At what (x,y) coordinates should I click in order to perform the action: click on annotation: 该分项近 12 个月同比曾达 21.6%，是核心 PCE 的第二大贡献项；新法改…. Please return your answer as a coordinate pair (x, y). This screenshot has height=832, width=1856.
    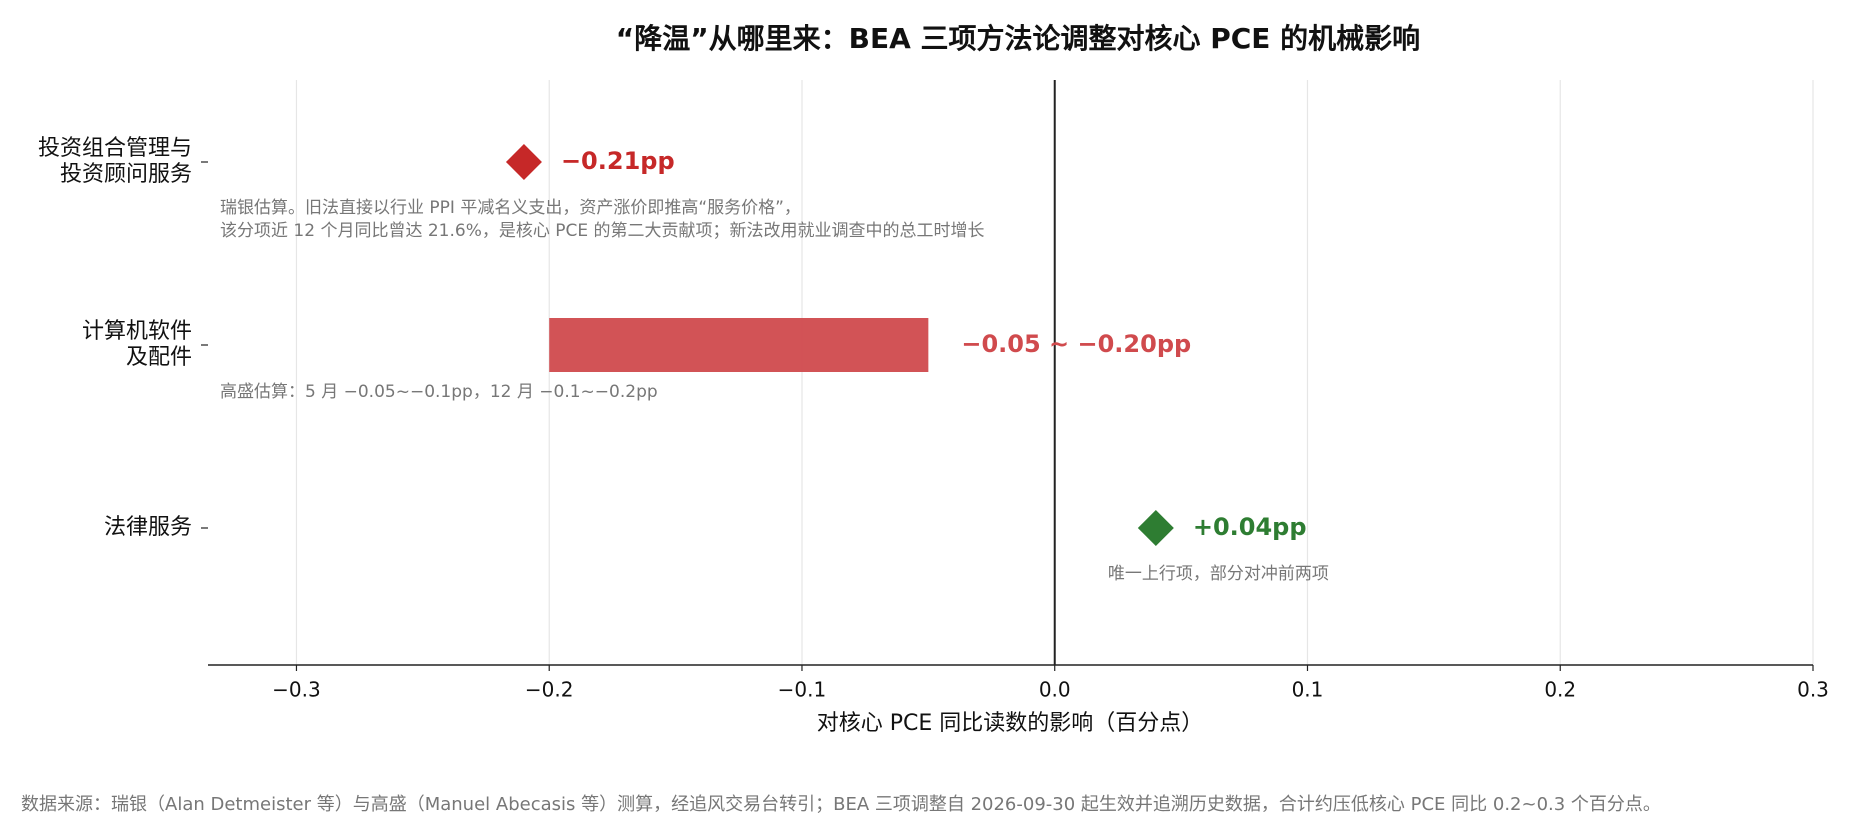
    Looking at the image, I should click on (602, 231).